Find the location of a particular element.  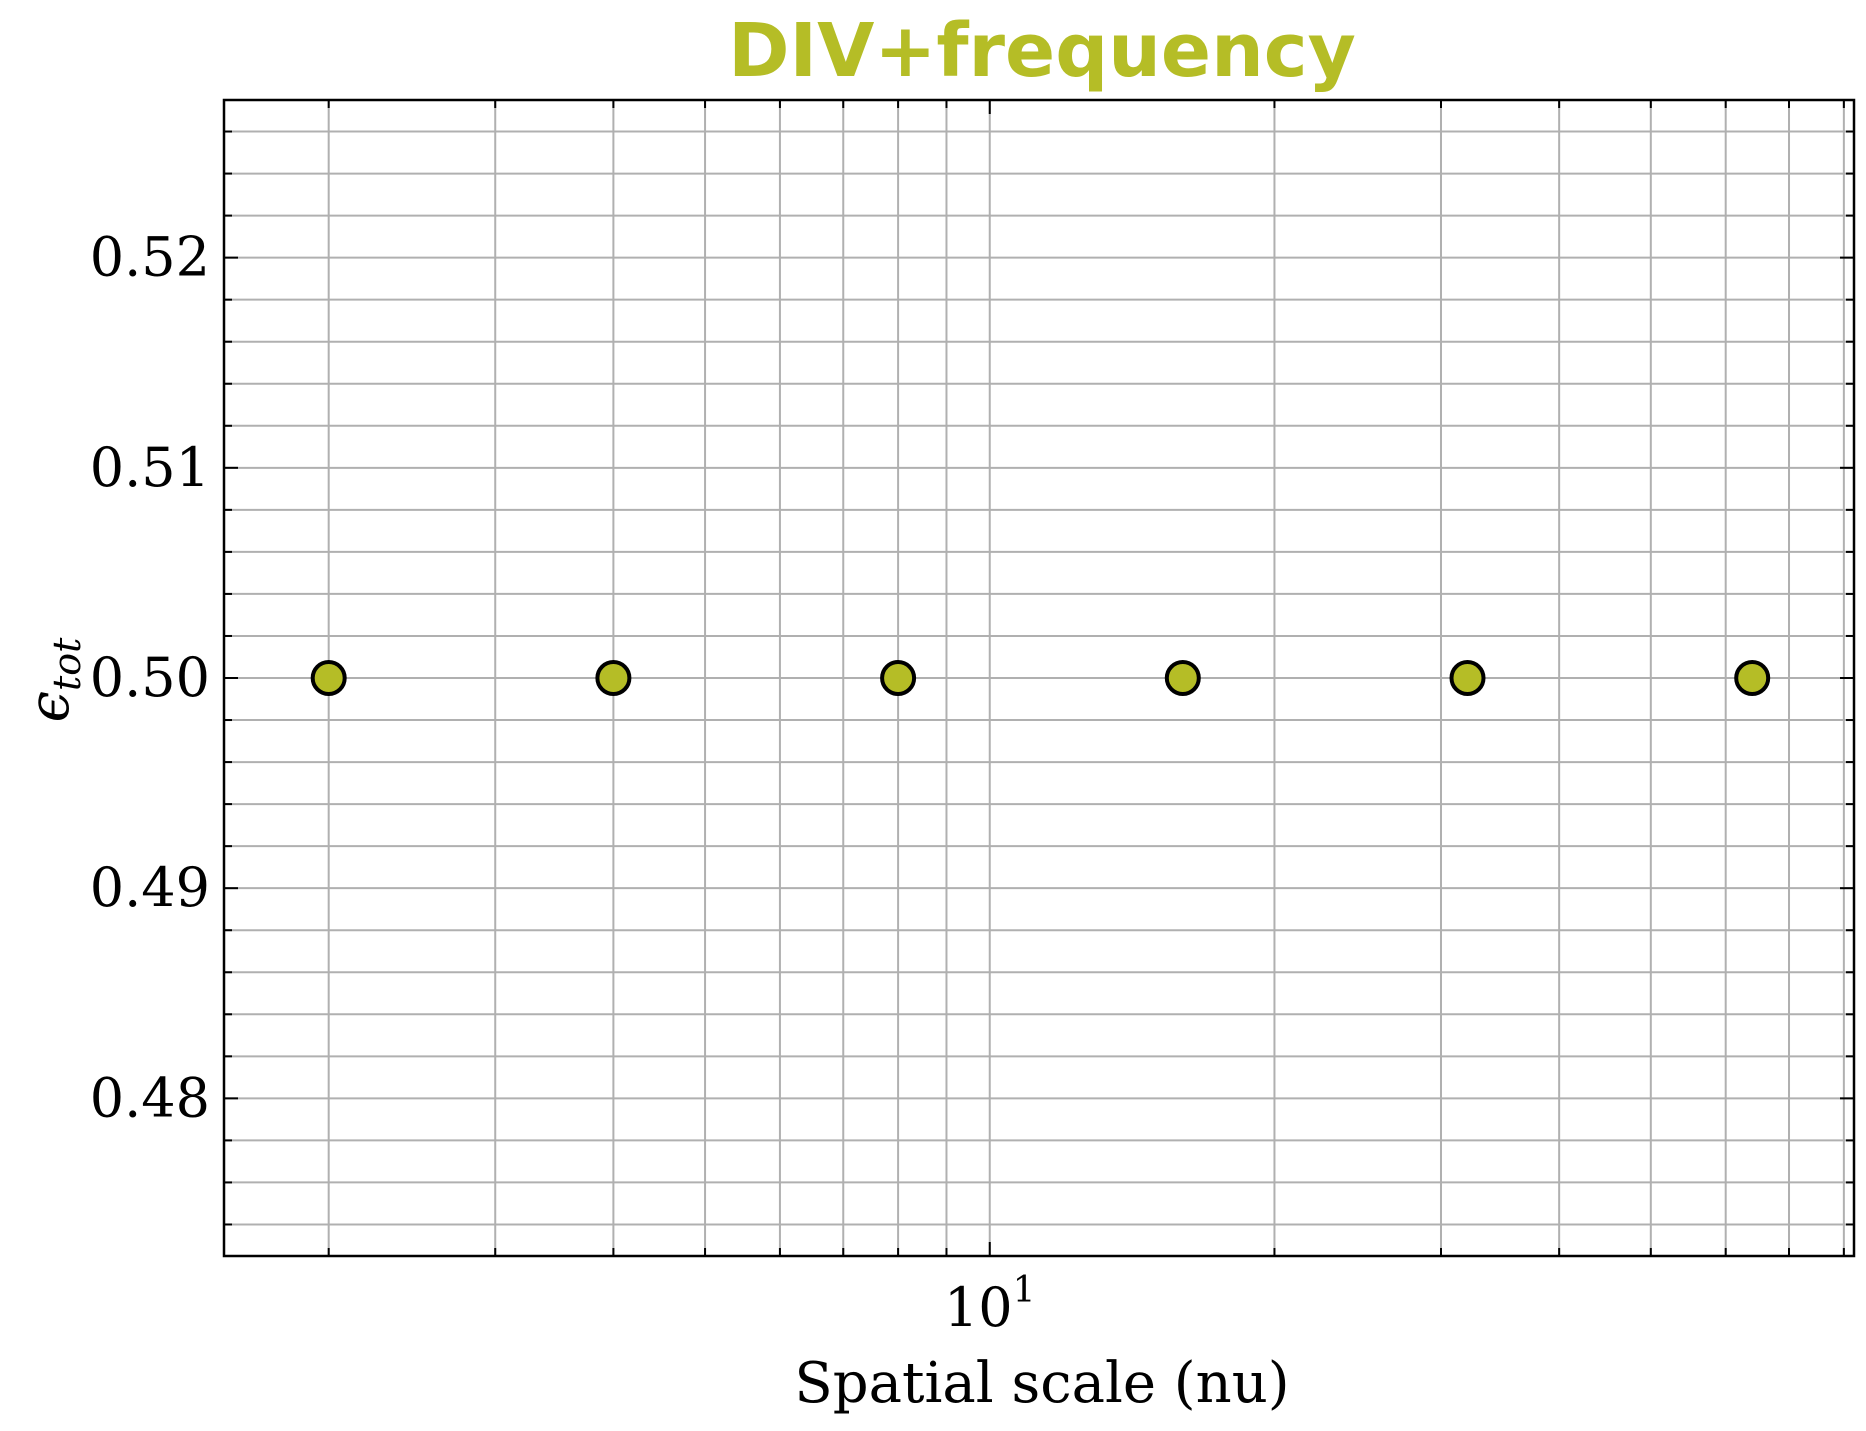

y-tick-label: 0.52 is located at coordinates (150, 257).